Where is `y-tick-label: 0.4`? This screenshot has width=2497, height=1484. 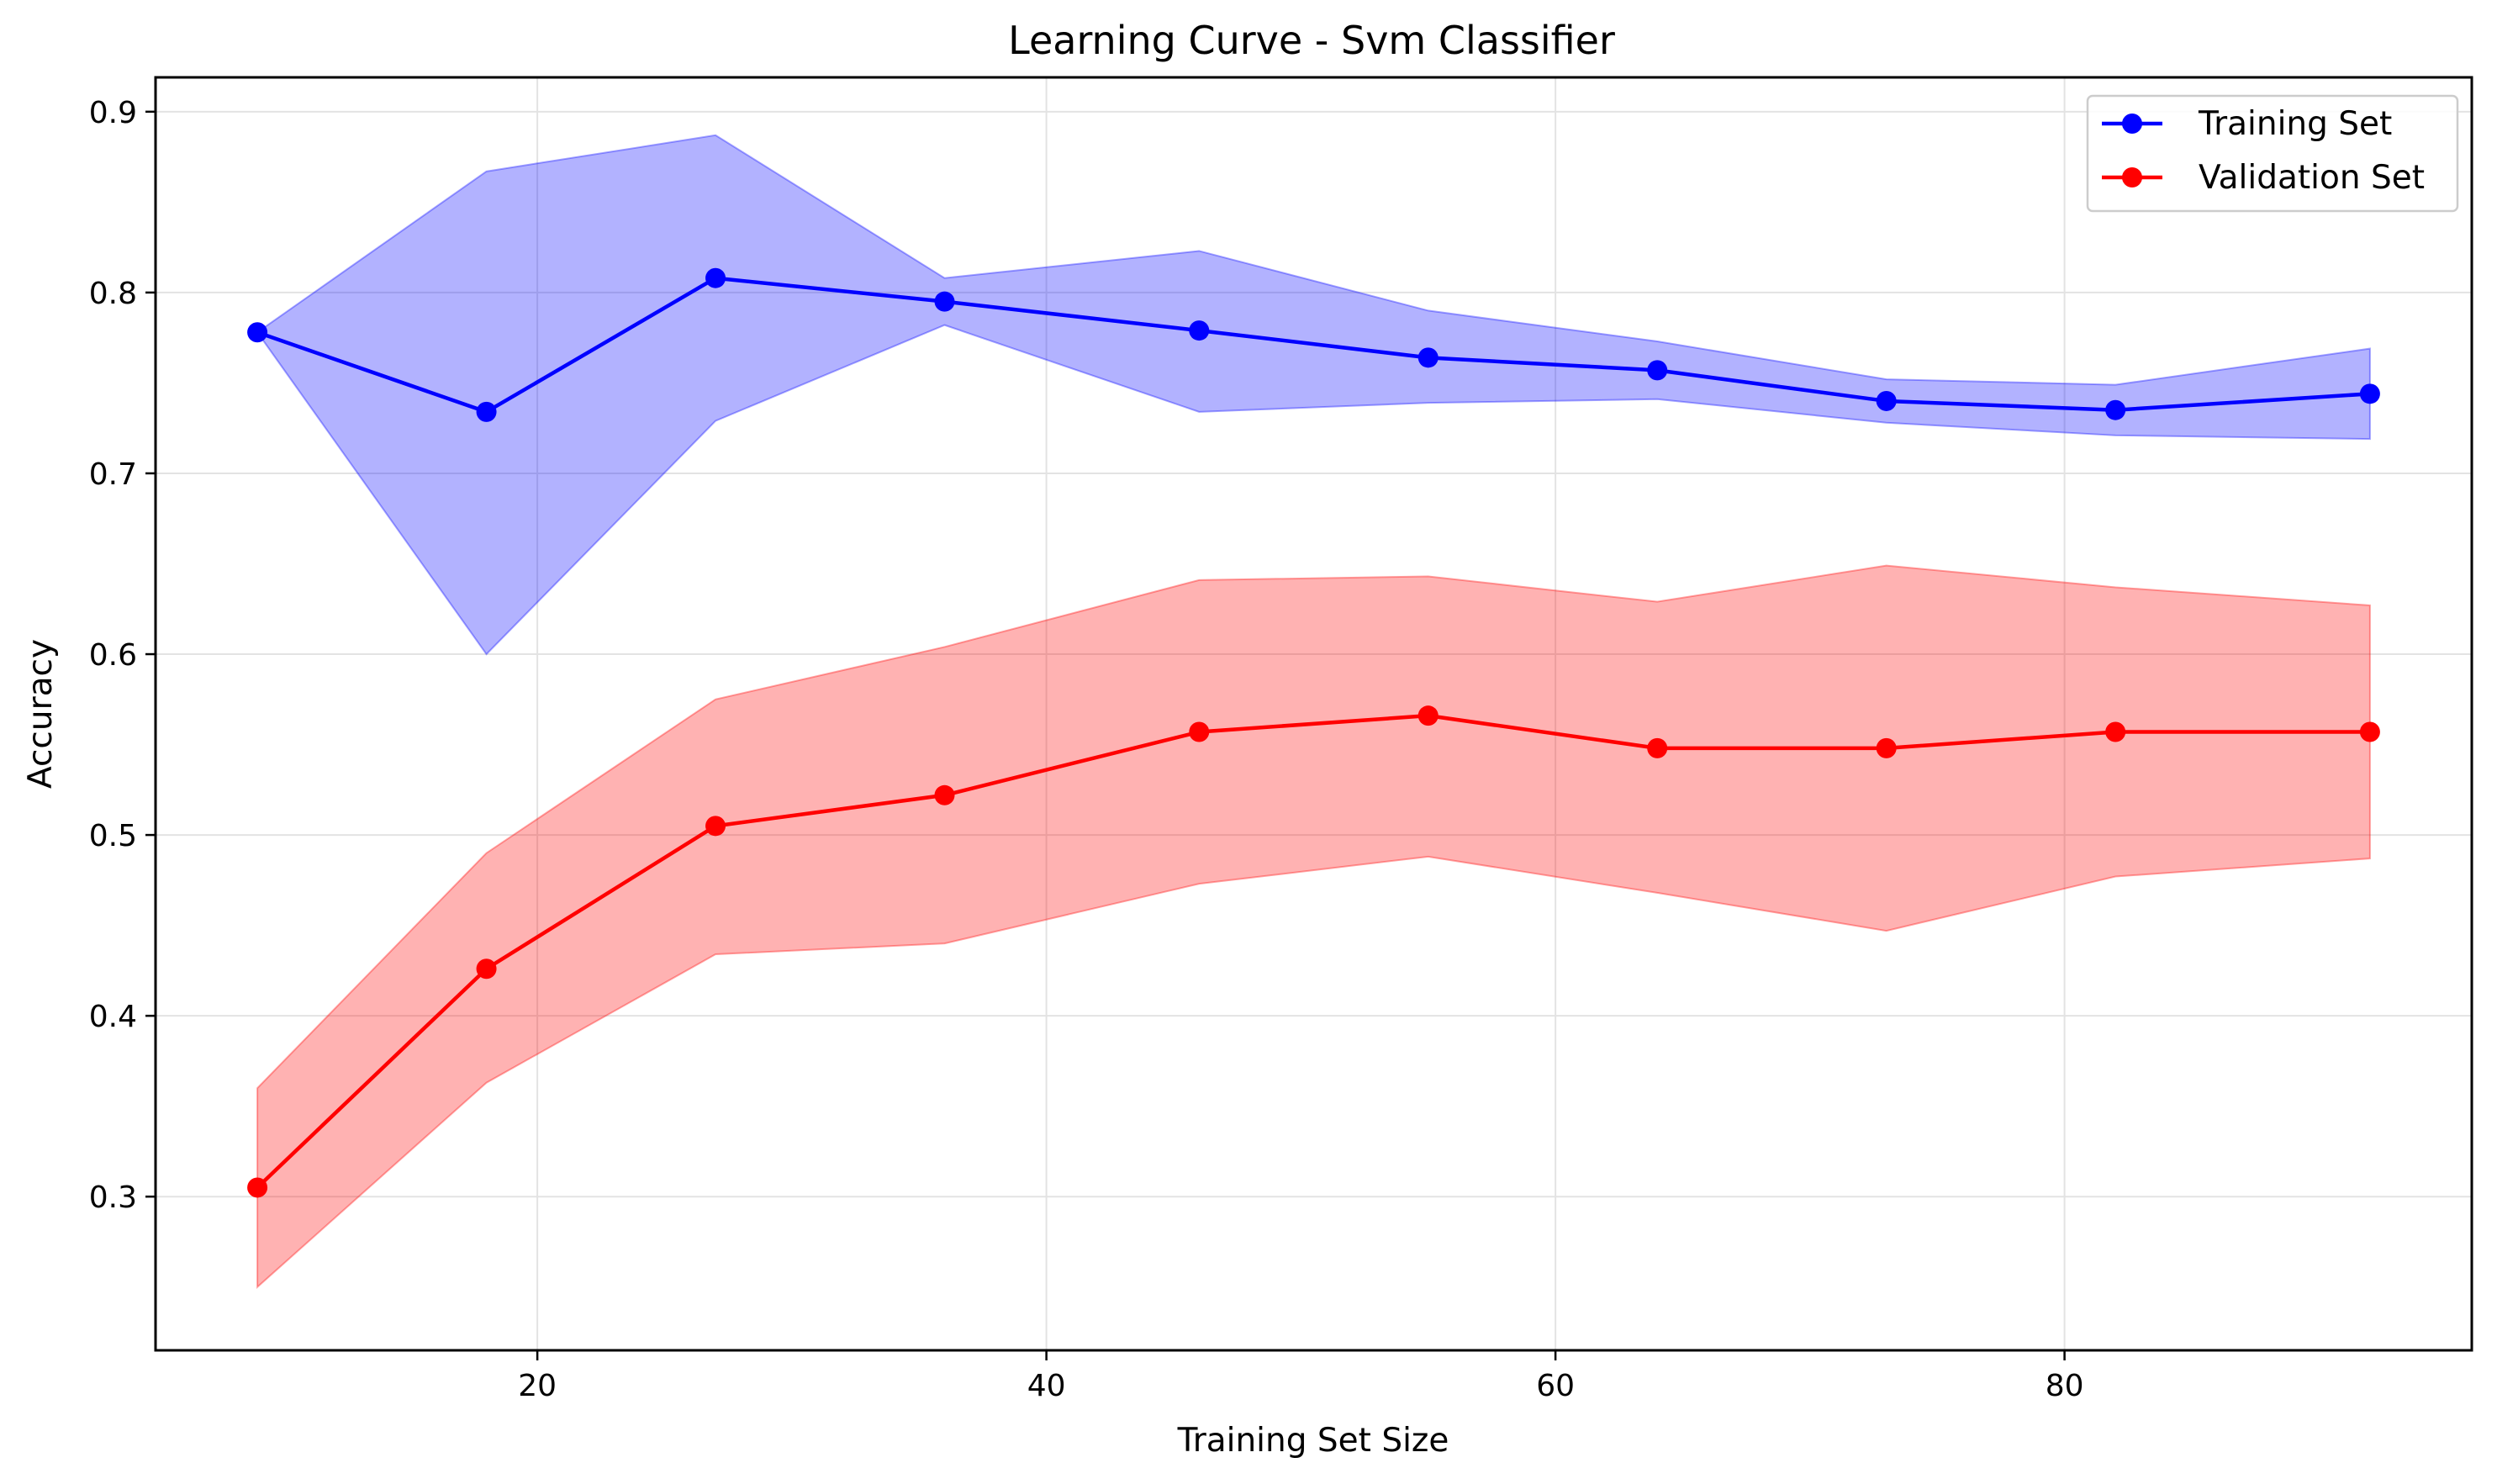
y-tick-label: 0.4 is located at coordinates (113, 1017).